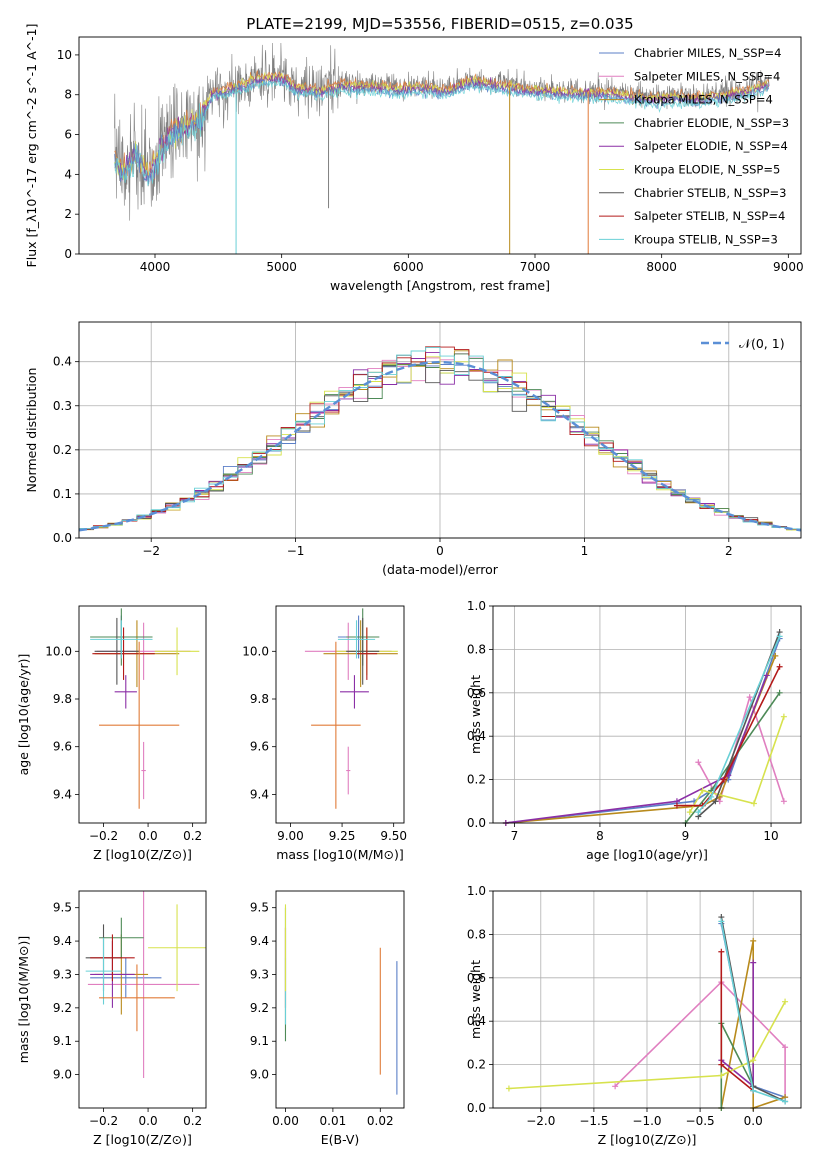 The image size is (819, 1170). What do you see at coordinates (64, 55) in the screenshot?
I see `y-tick-label: 10` at bounding box center [64, 55].